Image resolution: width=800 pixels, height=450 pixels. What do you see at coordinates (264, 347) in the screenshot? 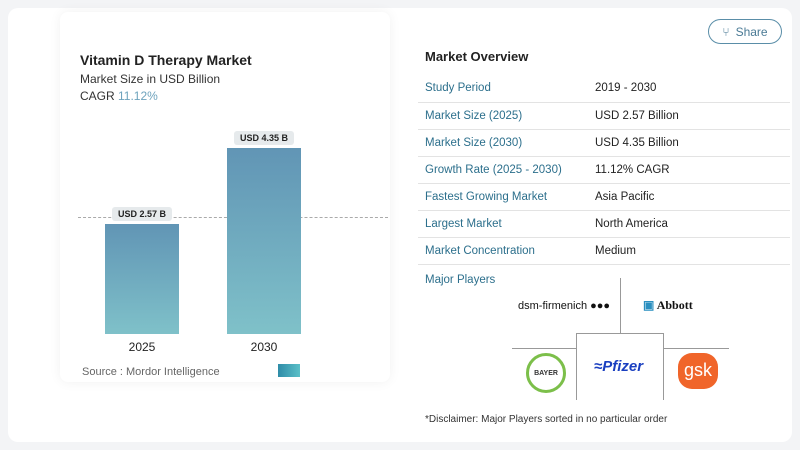
I see `x-tick-label: 2030` at bounding box center [264, 347].